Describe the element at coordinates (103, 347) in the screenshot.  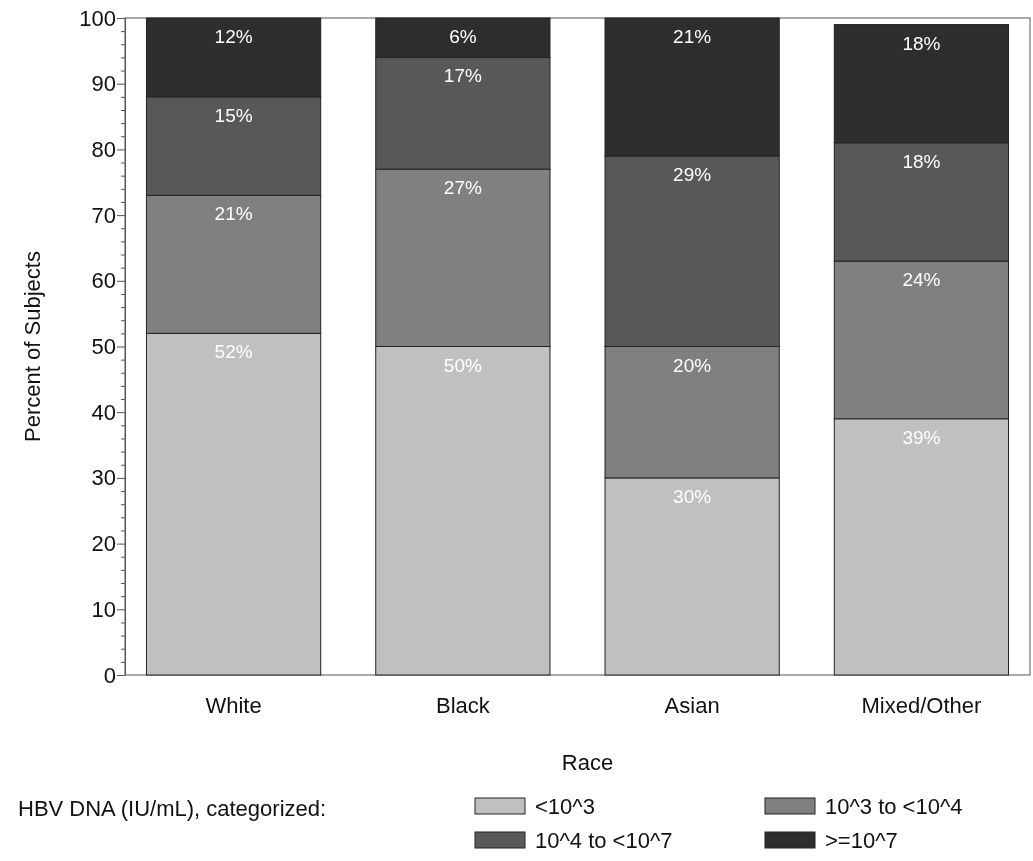
I see `y-tick-label: 50` at that location.